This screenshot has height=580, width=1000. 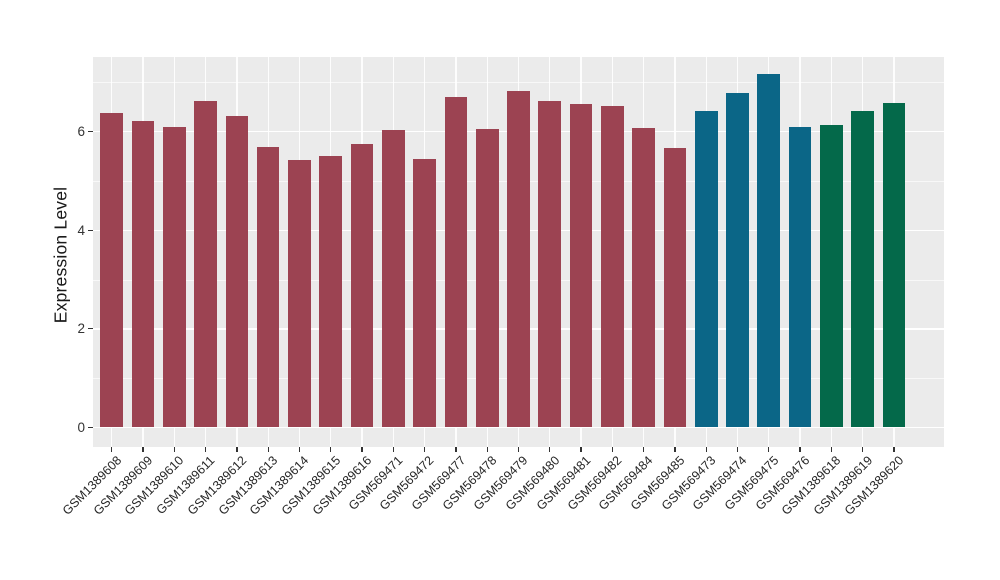 What do you see at coordinates (174, 277) in the screenshot?
I see `bar-GSM1389610` at bounding box center [174, 277].